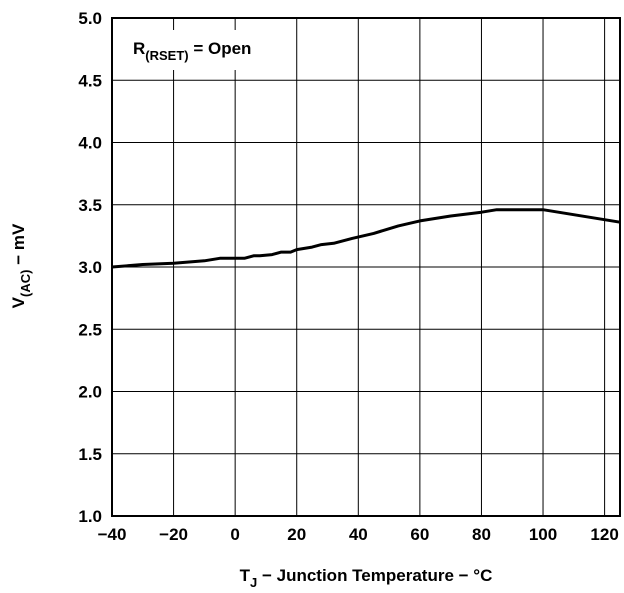 The height and width of the screenshot is (593, 624). Describe the element at coordinates (234, 534) in the screenshot. I see `x-tick-label: 0` at that location.